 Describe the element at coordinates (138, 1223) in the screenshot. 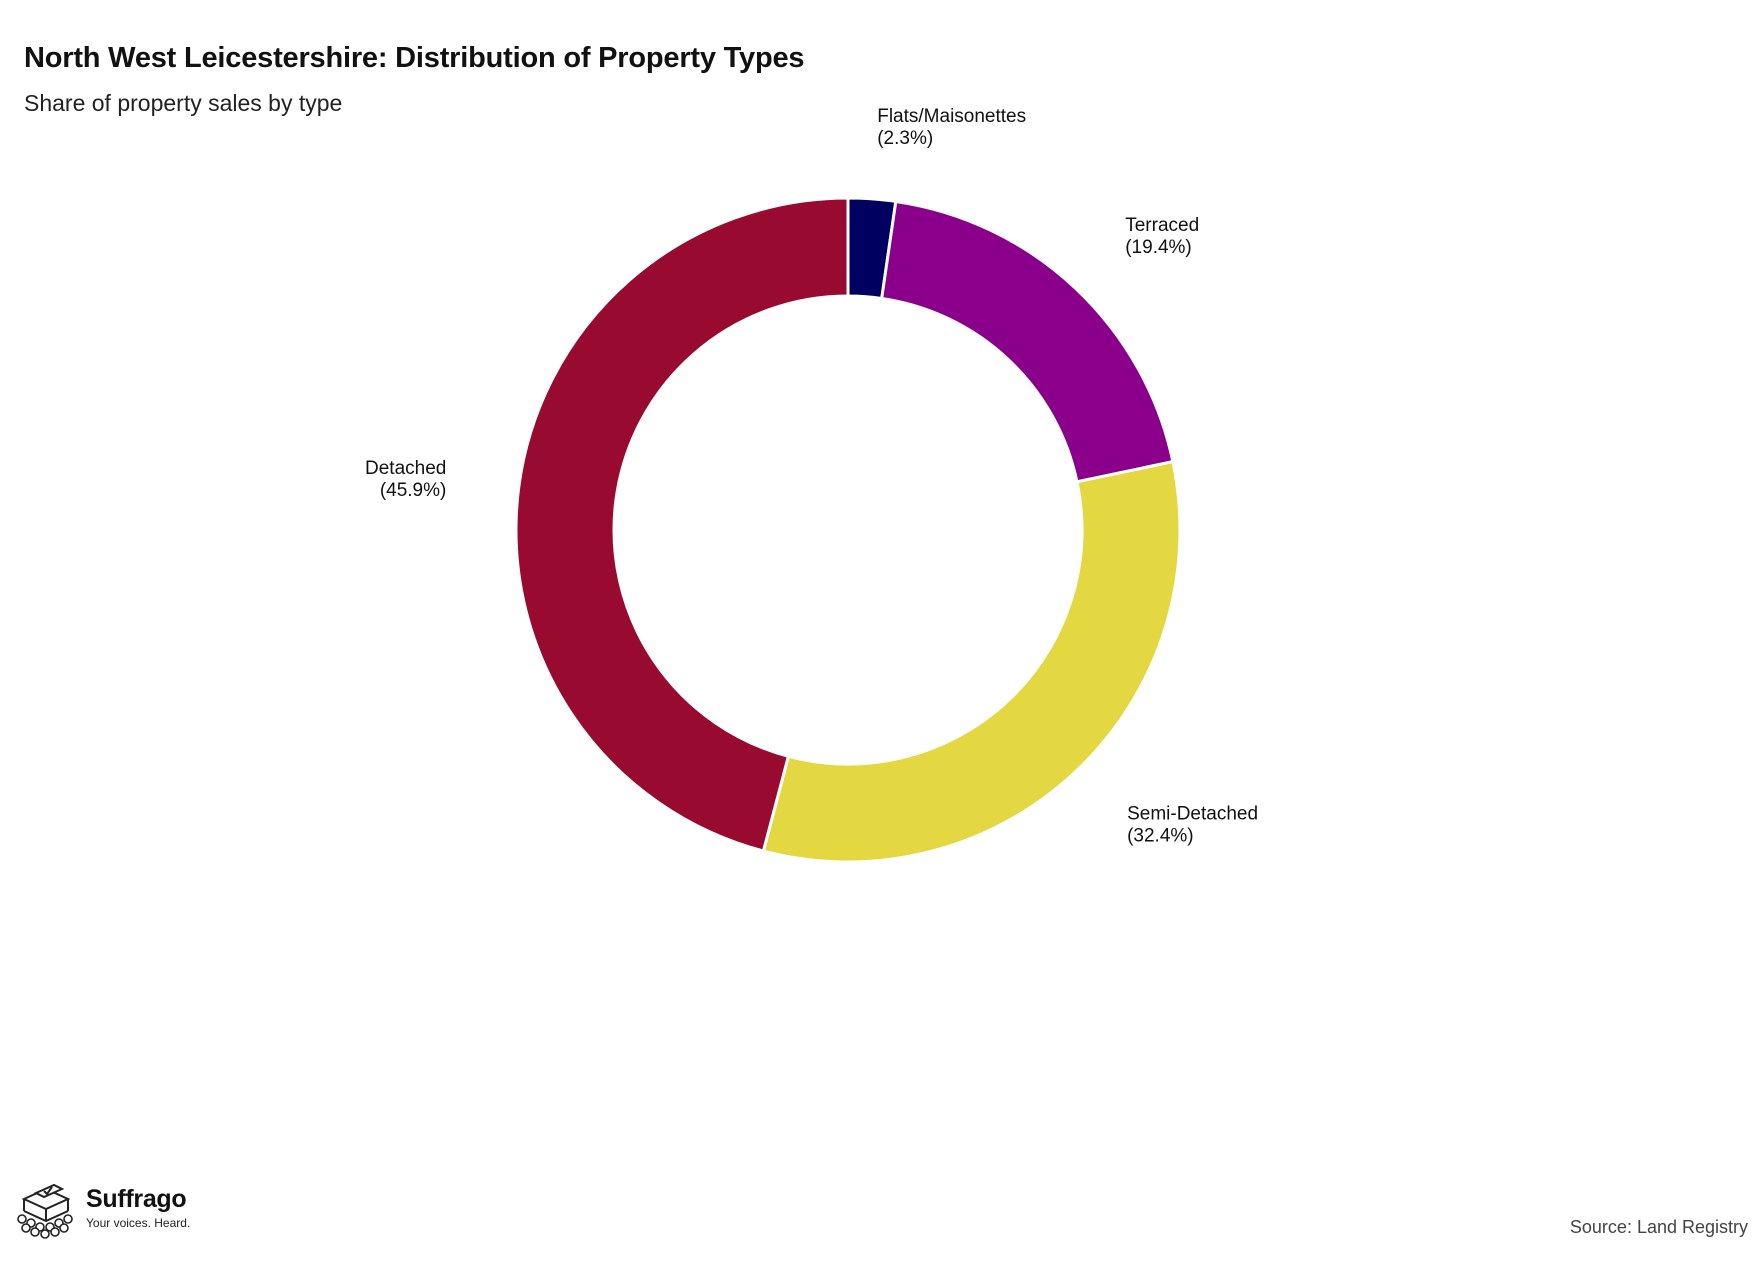

I see `brand-tagline: Your voices. Heard.` at that location.